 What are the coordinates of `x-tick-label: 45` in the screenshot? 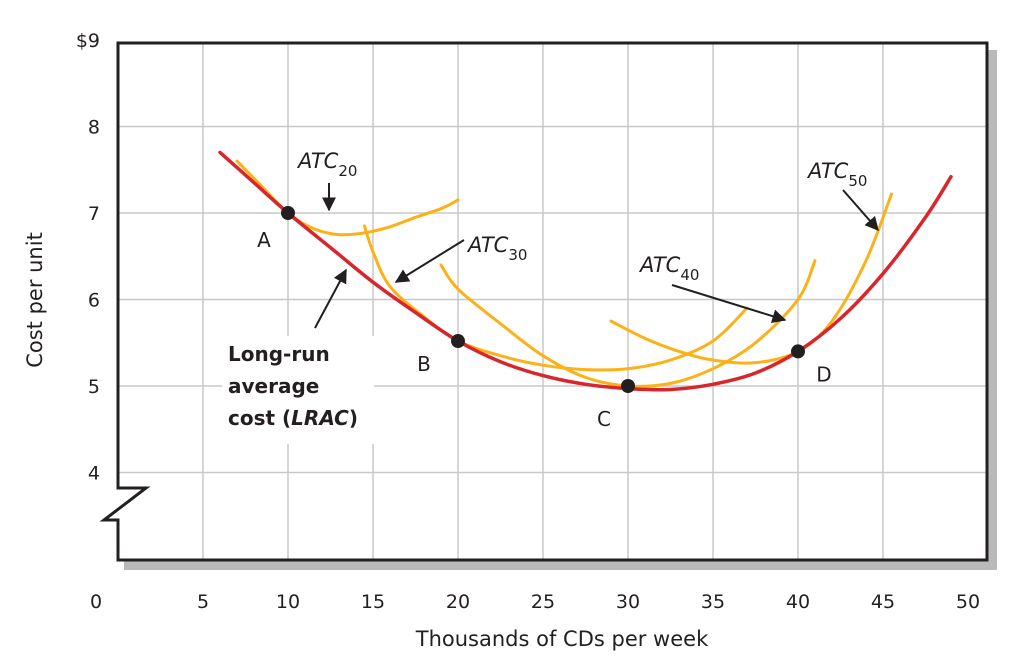 It's located at (883, 602).